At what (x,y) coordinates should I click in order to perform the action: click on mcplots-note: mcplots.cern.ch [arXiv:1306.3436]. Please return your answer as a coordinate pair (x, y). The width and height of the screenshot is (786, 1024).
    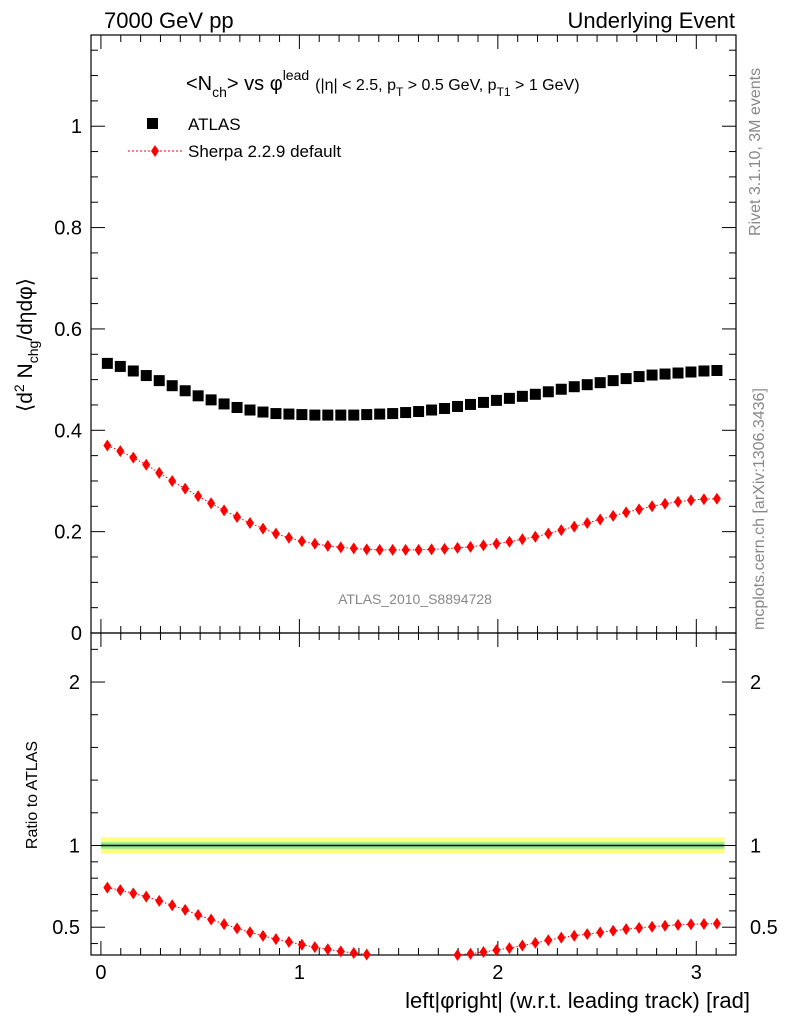
    Looking at the image, I should click on (759, 509).